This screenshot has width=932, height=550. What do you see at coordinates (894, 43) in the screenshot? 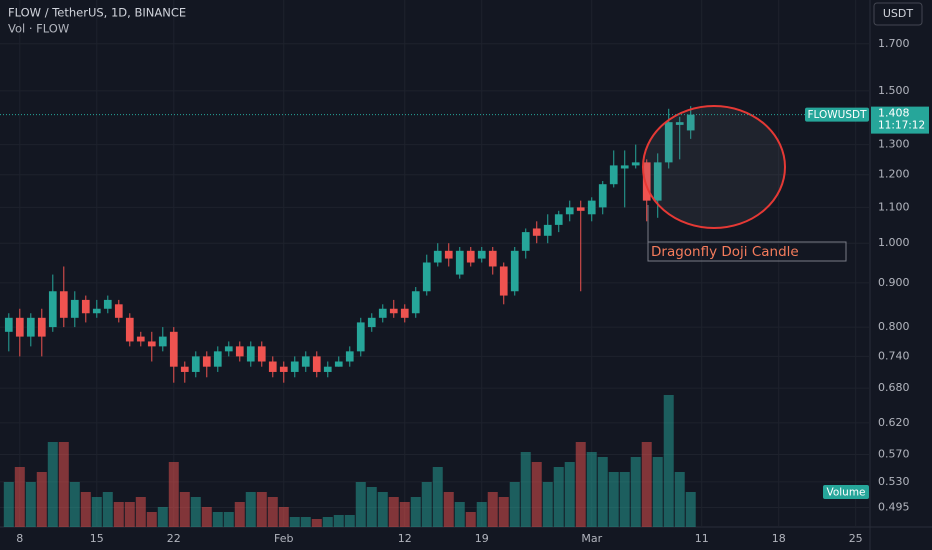
I see `y-tick-label: 1.700` at bounding box center [894, 43].